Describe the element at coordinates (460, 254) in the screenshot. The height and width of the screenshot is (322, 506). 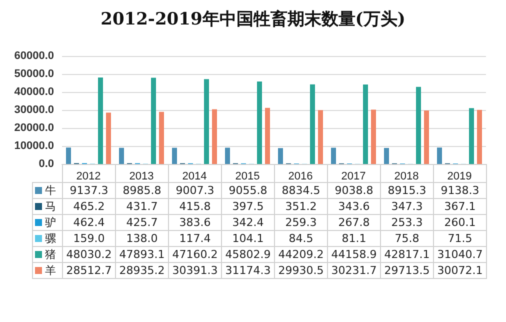
I see `data-label: 31040.7` at that location.